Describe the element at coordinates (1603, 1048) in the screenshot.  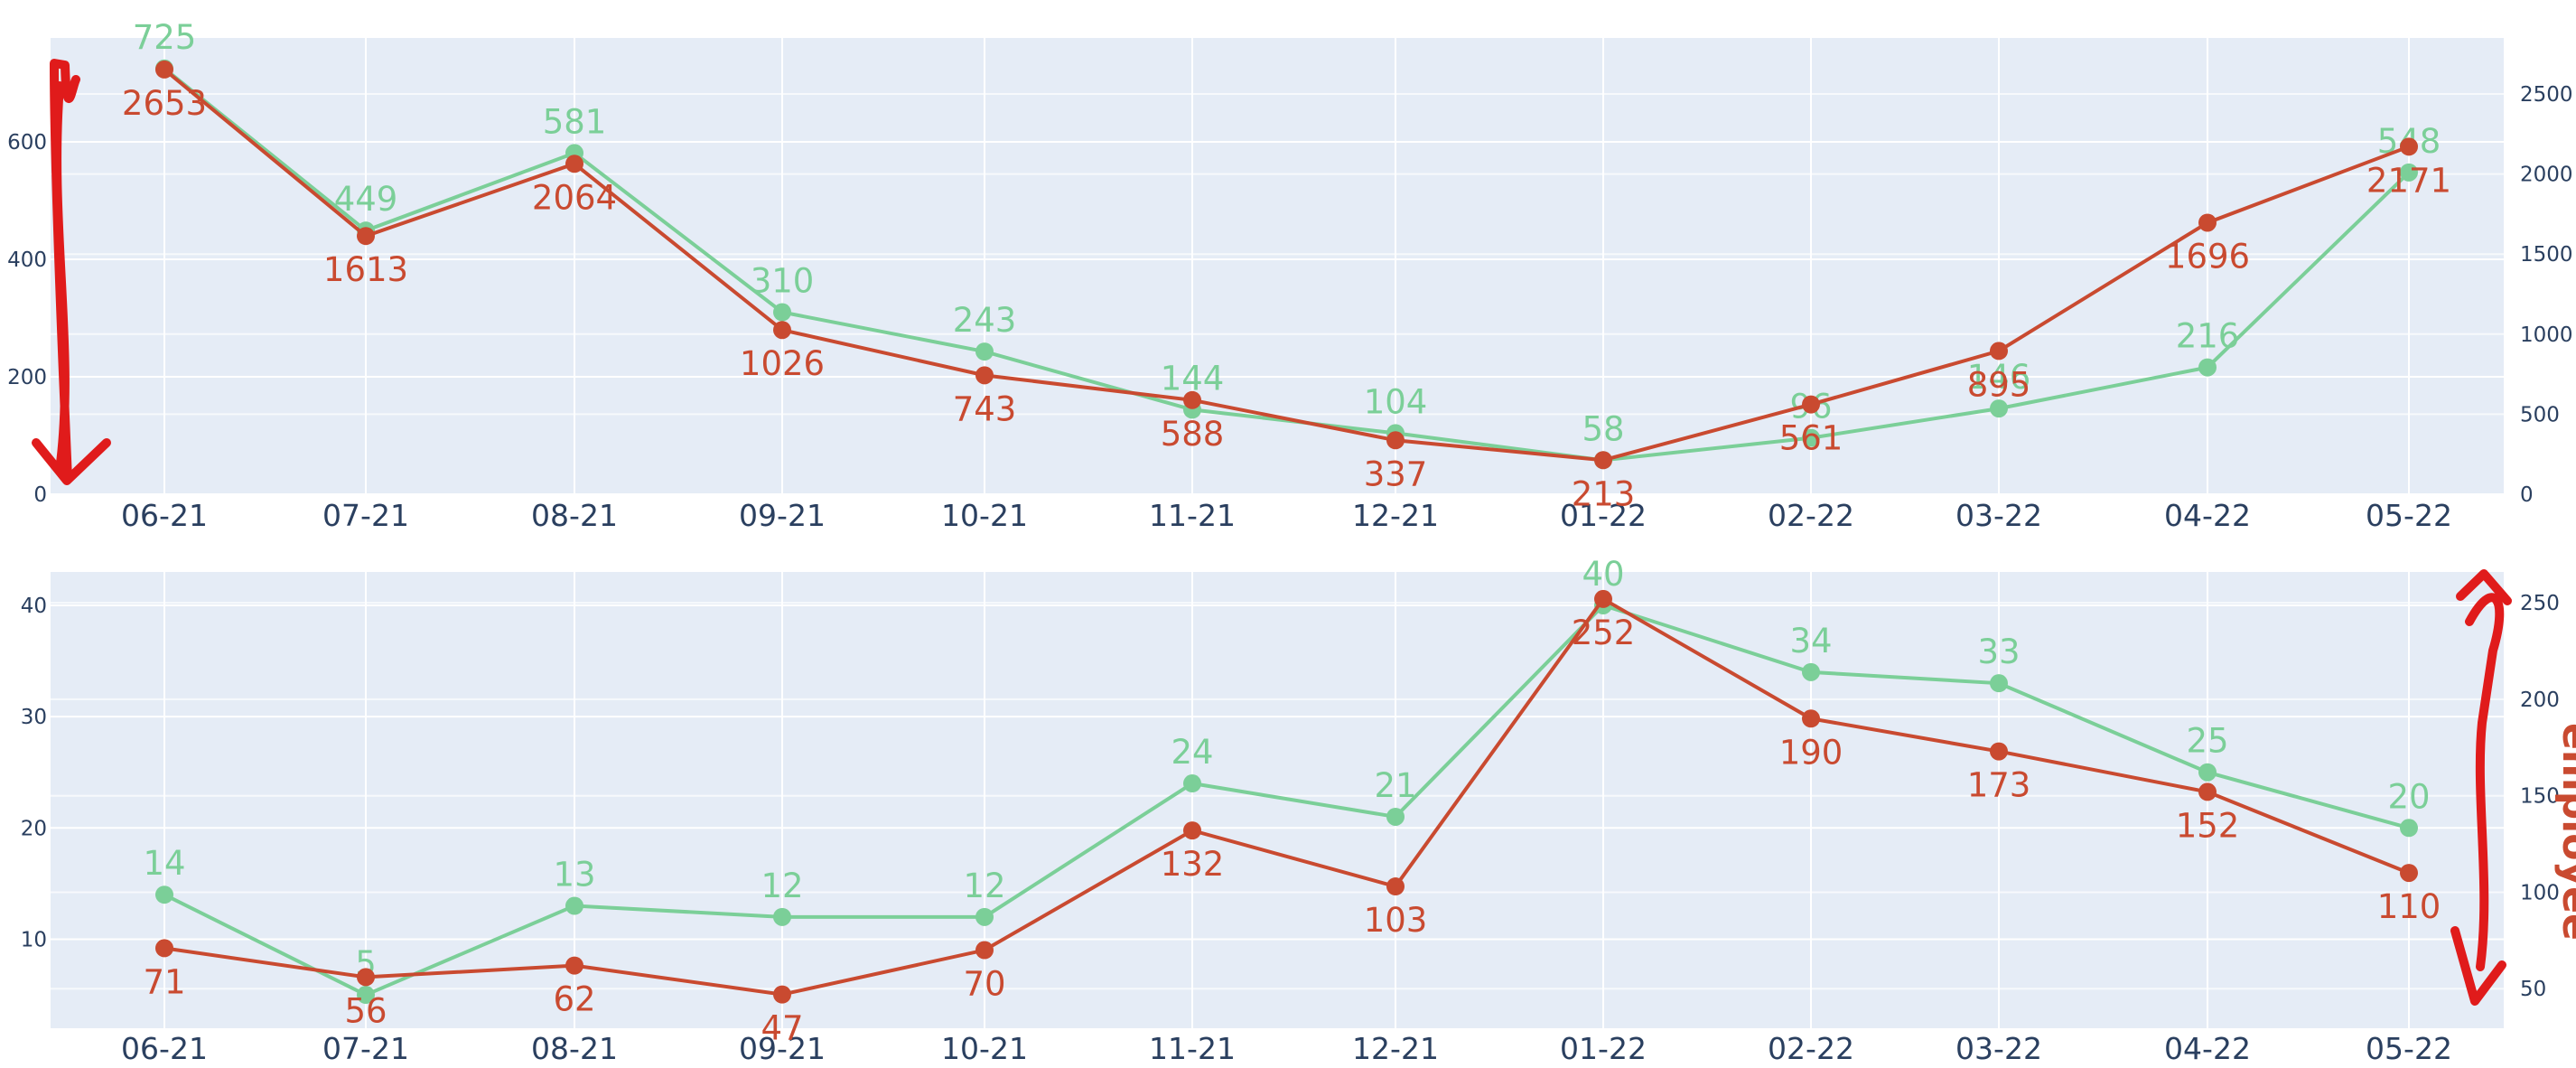
I see `x-tick-label: 01-22` at that location.